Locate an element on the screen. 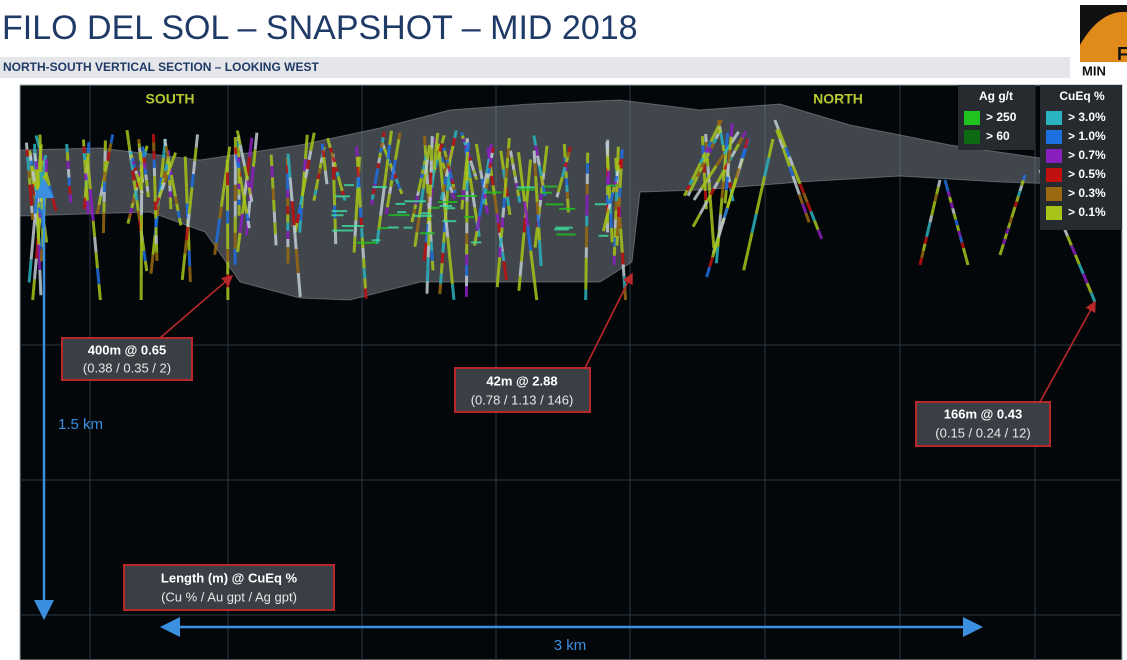 This screenshot has width=1127, height=660. legend-label: > 60 is located at coordinates (998, 136).